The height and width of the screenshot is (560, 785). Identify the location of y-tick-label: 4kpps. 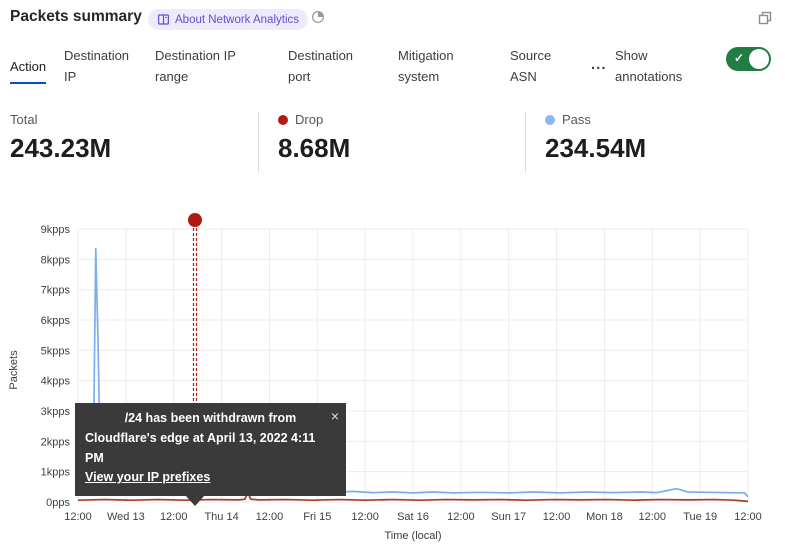
(56, 382).